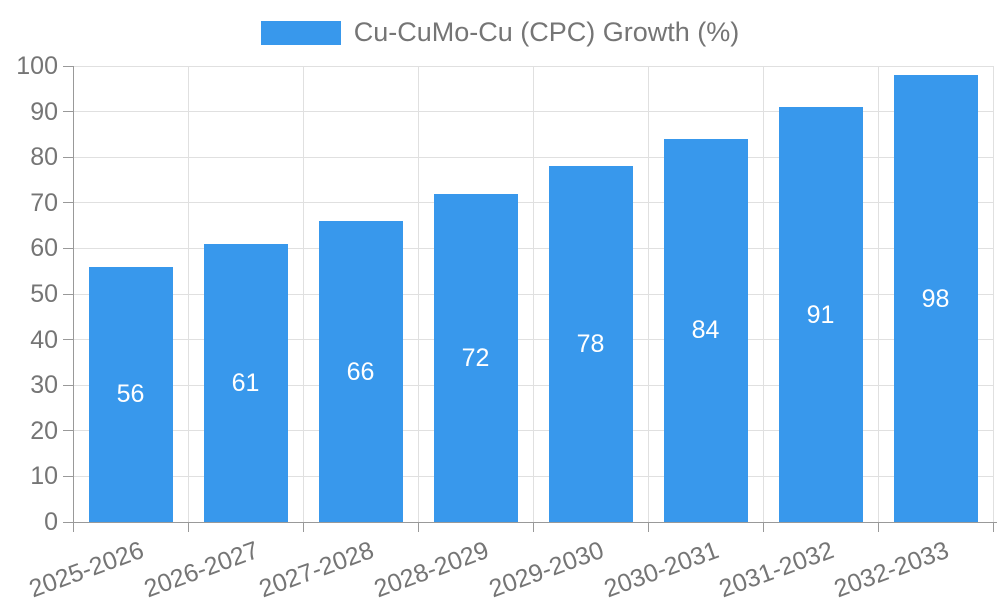 This screenshot has width=1000, height=600. Describe the element at coordinates (44, 294) in the screenshot. I see `y-tick-label: 50` at that location.